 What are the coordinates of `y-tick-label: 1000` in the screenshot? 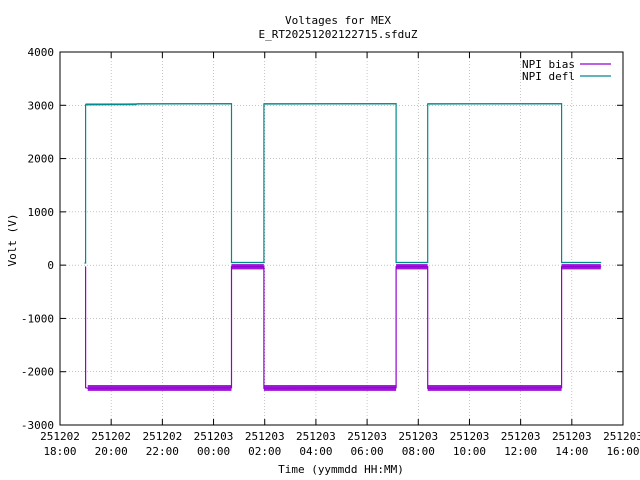 It's located at (41, 212).